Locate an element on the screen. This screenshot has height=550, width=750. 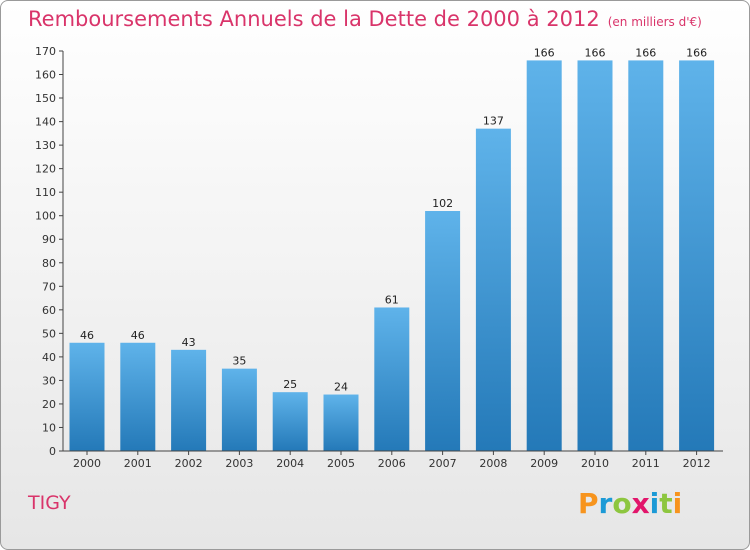
bar-value-label: 61 is located at coordinates (392, 299).